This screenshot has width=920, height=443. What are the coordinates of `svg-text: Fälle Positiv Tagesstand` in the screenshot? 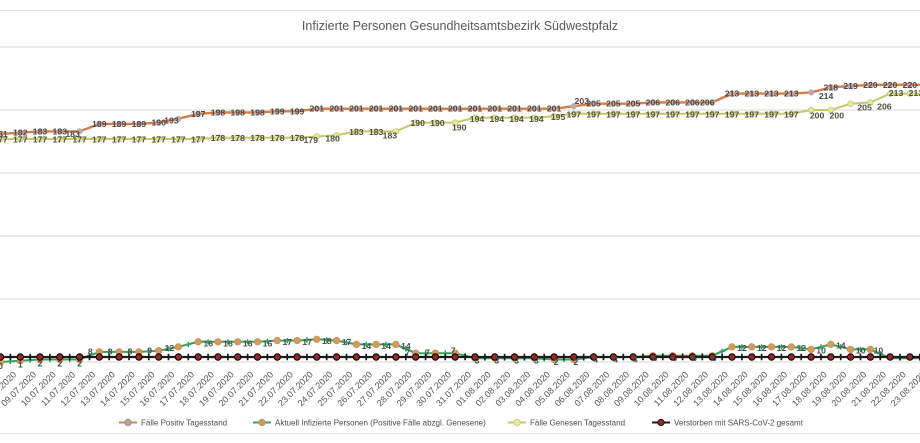 It's located at (184, 423).